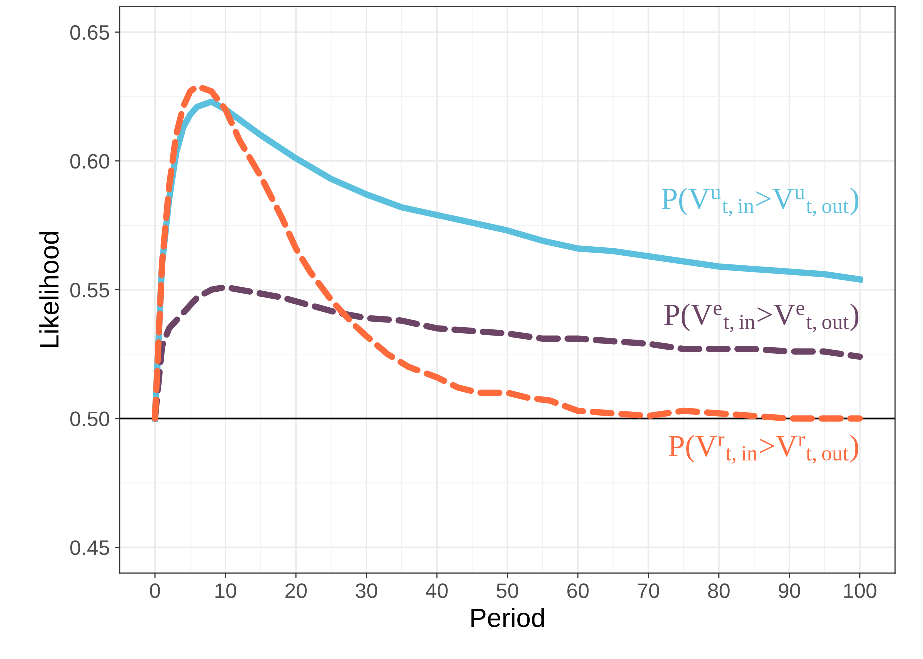  I want to click on series-label: P(V$^{u}$$_{t,in}$>V$^{u}$$_{t,out}$), so click(760, 202).